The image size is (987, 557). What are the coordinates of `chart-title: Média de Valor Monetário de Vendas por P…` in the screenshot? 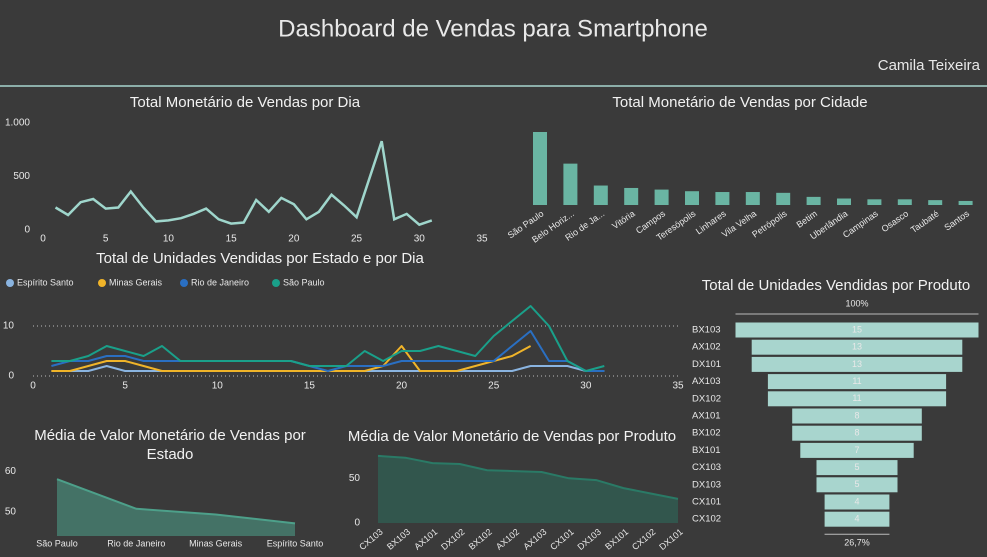 It's located at (512, 436).